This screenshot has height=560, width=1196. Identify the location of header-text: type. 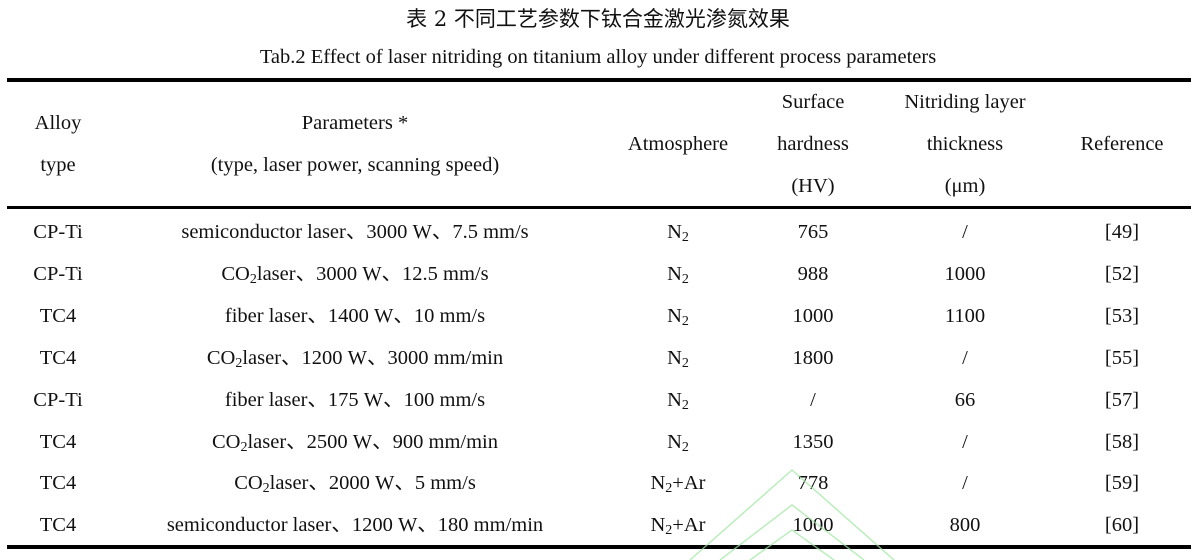
(58, 165).